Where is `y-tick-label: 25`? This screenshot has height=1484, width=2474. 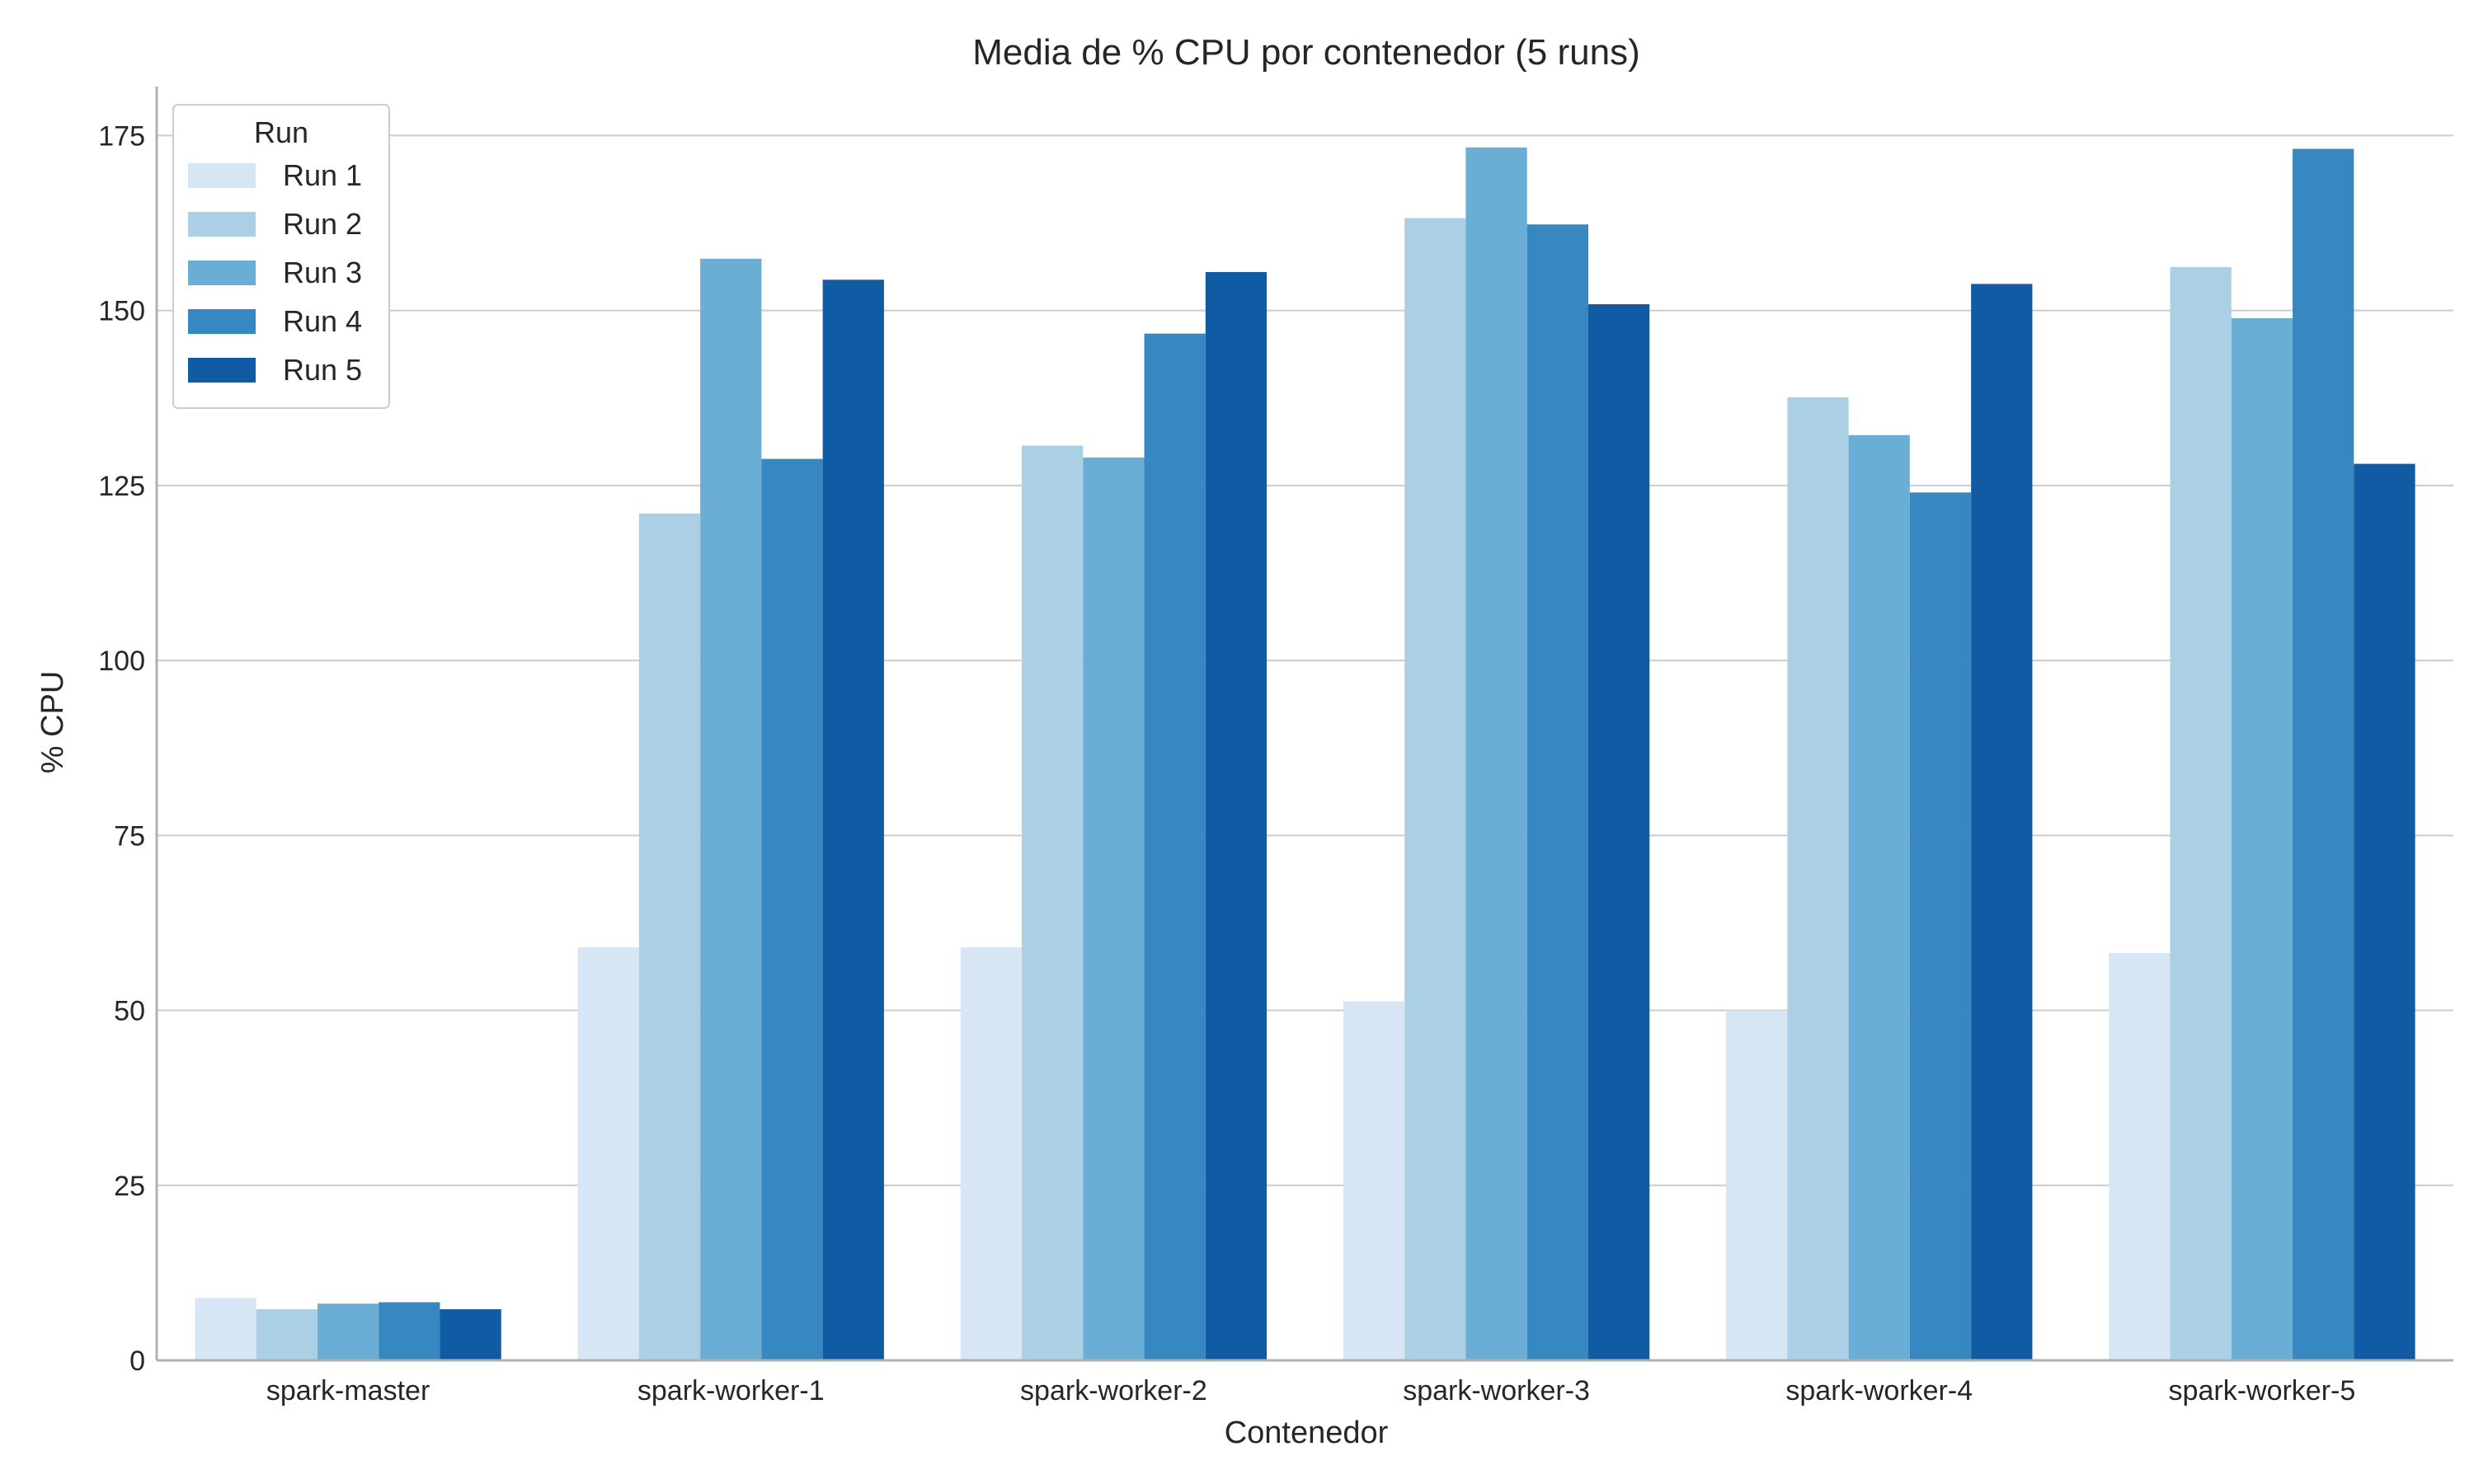
y-tick-label: 25 is located at coordinates (129, 1186).